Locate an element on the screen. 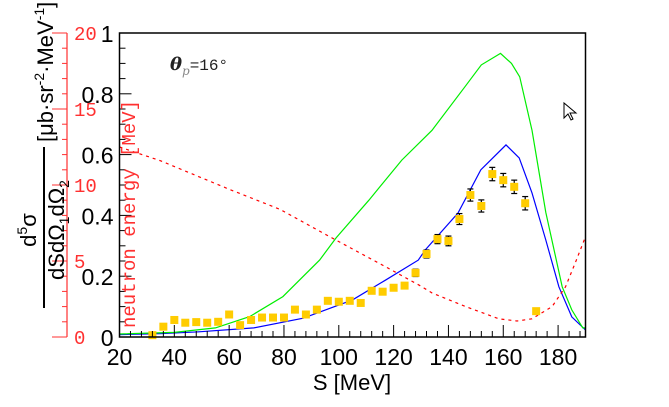  red-tick-label: 5 is located at coordinates (79, 263).